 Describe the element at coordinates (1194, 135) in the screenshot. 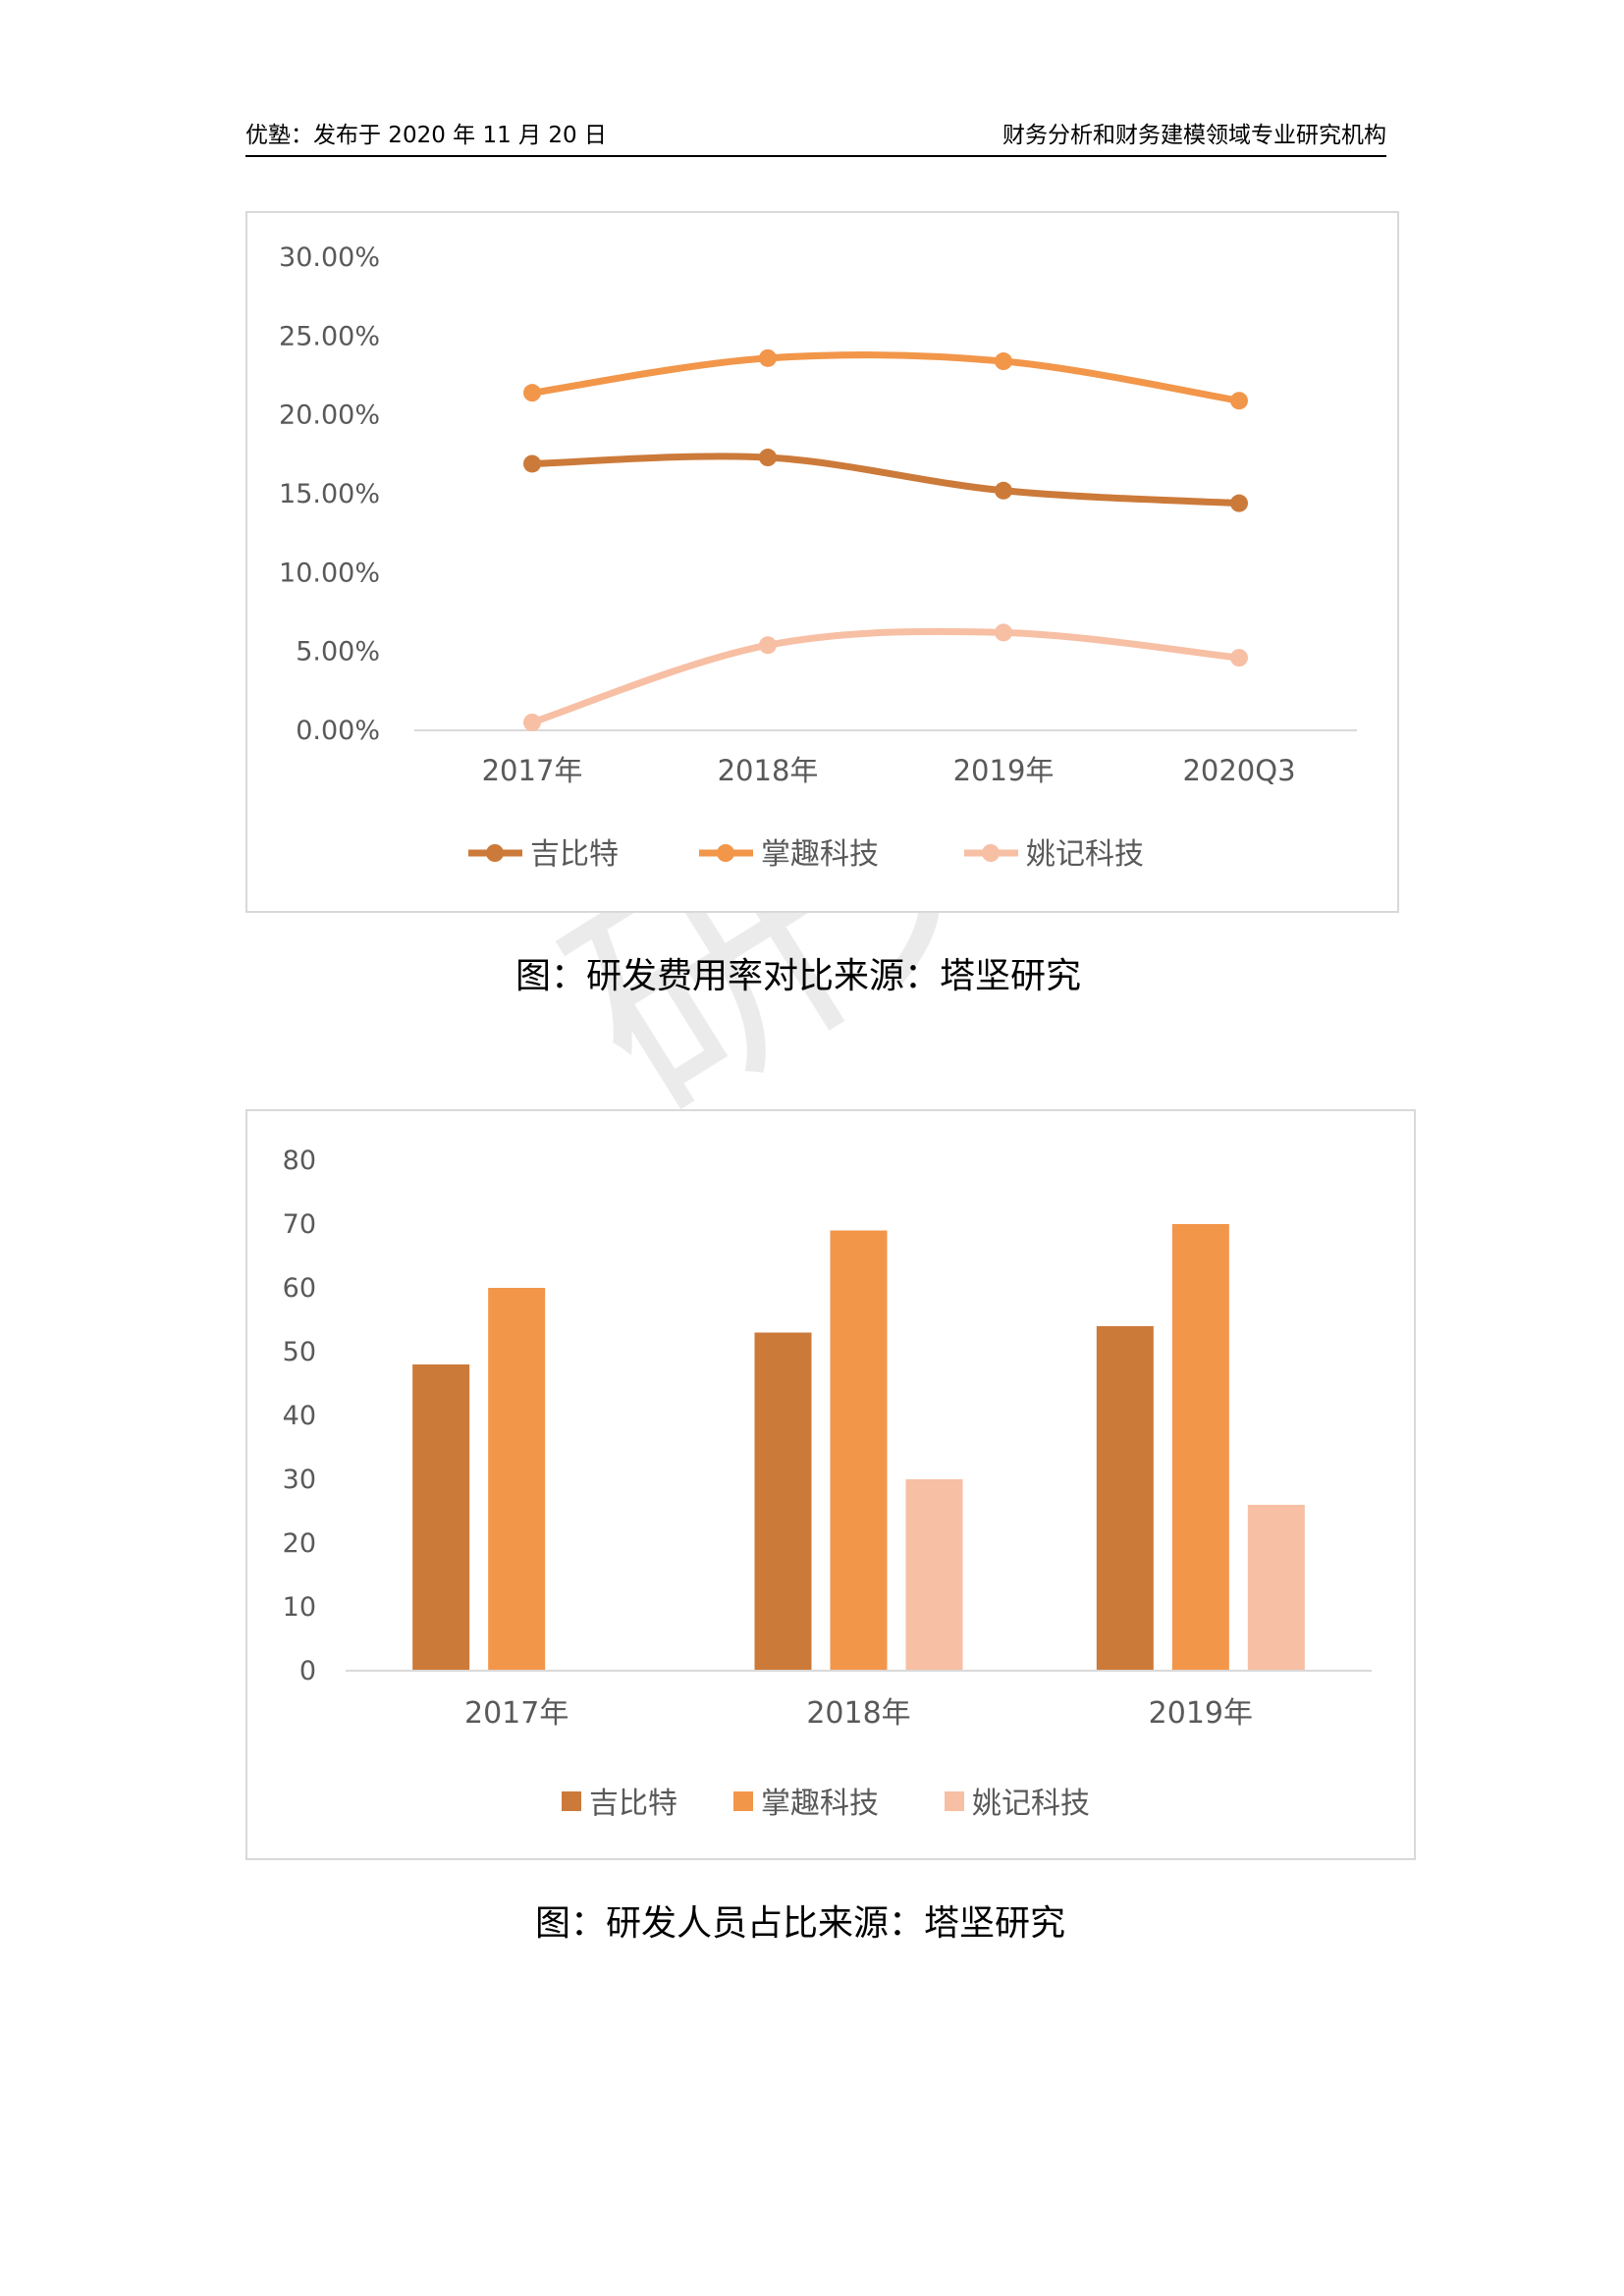

I see `org-tagline: 财务分析和财务建模领域专业研究机构` at that location.